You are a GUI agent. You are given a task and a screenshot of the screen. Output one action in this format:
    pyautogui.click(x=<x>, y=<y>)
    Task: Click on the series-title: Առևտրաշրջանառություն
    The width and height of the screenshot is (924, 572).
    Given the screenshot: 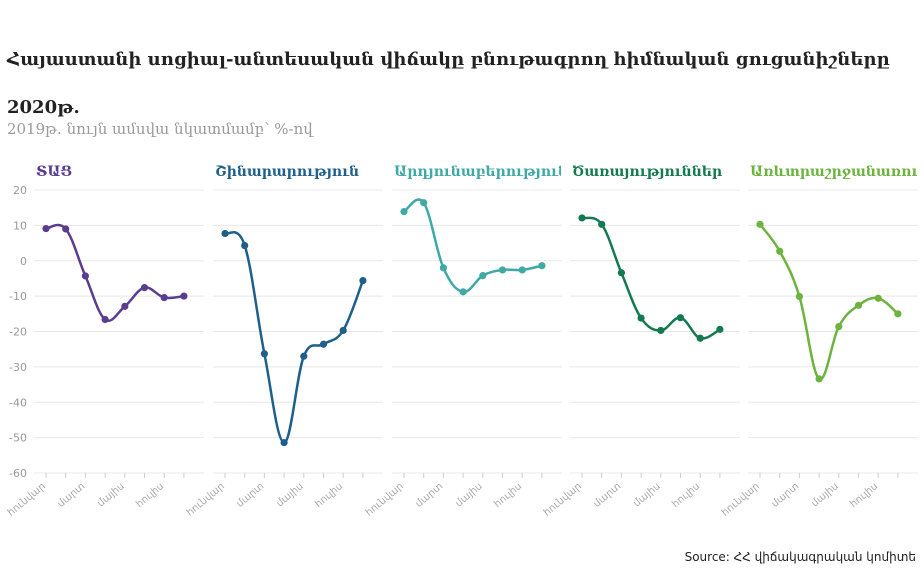 What is the action you would take?
    pyautogui.click(x=837, y=172)
    